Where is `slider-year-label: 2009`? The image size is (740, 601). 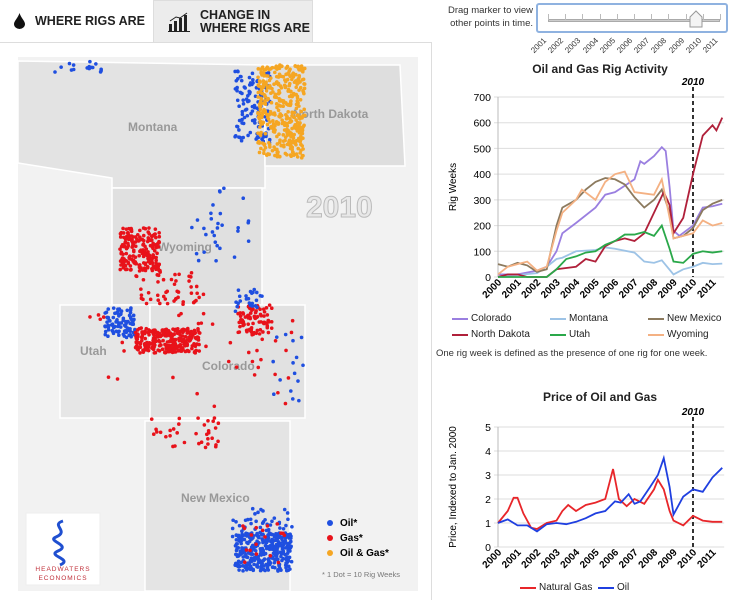 slider-year-label: 2009 is located at coordinates (676, 45).